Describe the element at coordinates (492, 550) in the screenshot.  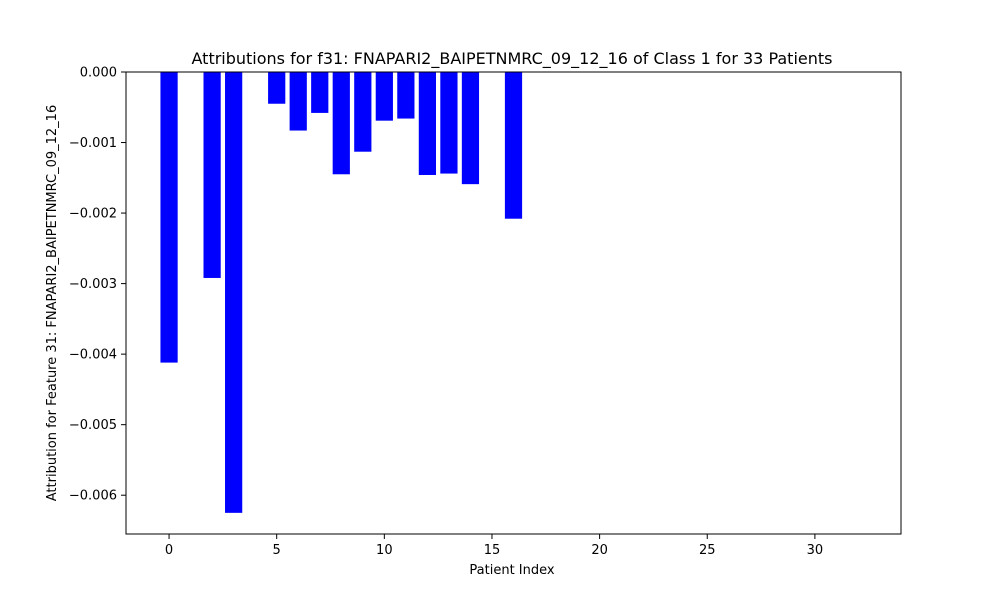
I see `x-tick-label: 15` at that location.